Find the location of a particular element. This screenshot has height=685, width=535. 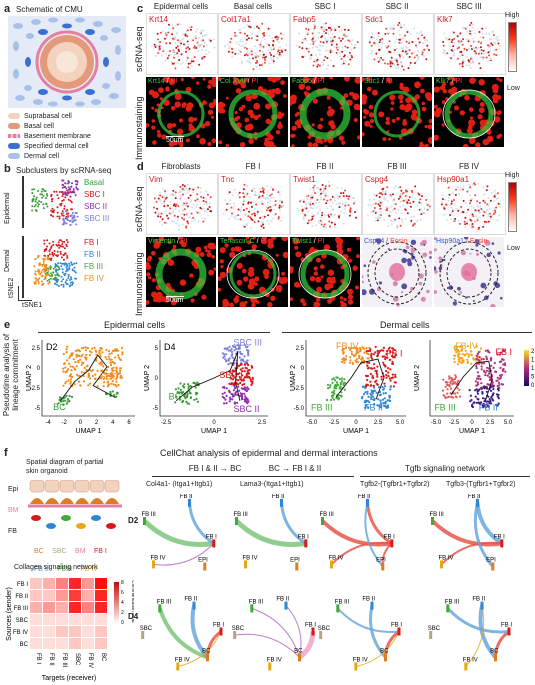

f-spatial-title: Spatial diagram of partial skin organoid is located at coordinates (65, 467).